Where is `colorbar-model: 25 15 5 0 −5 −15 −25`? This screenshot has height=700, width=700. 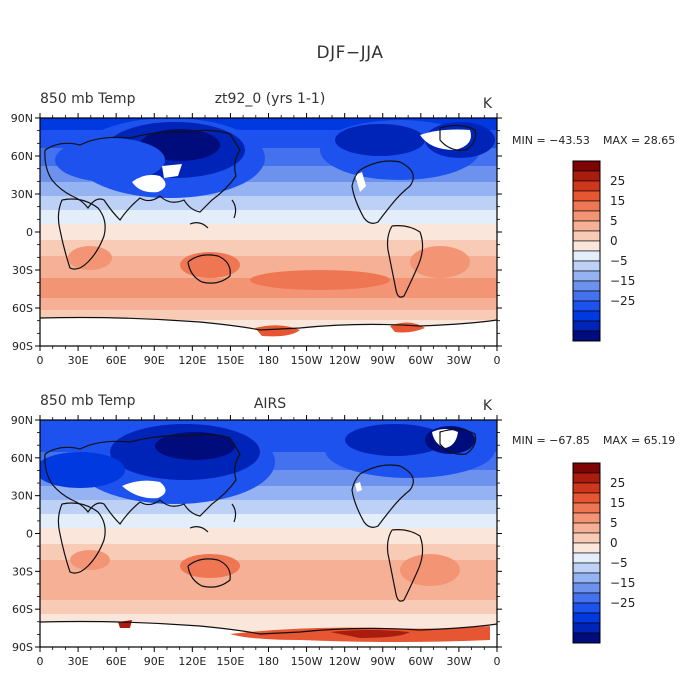 colorbar-model: 25 15 5 0 −5 −15 −25 is located at coordinates (603, 251).